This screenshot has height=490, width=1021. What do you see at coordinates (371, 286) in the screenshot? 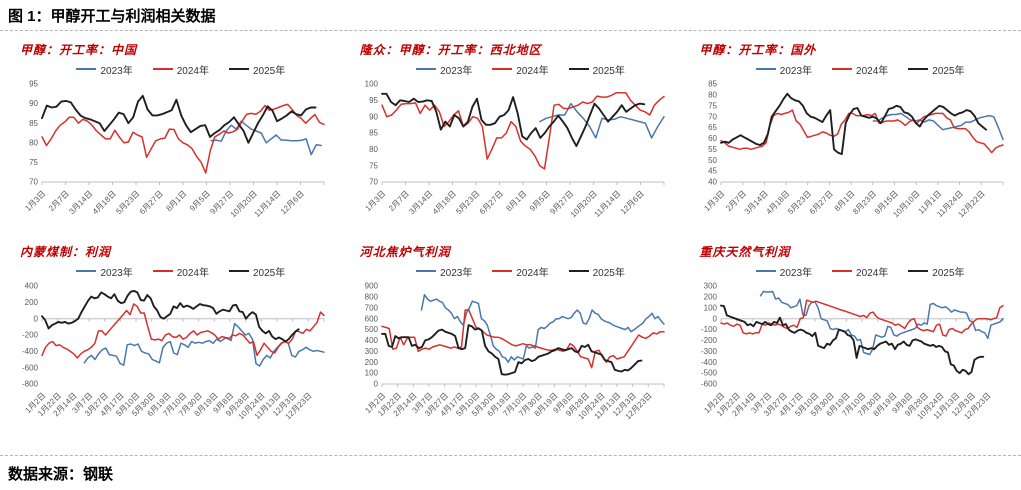
I see `y-tick-label: 900` at bounding box center [371, 286].